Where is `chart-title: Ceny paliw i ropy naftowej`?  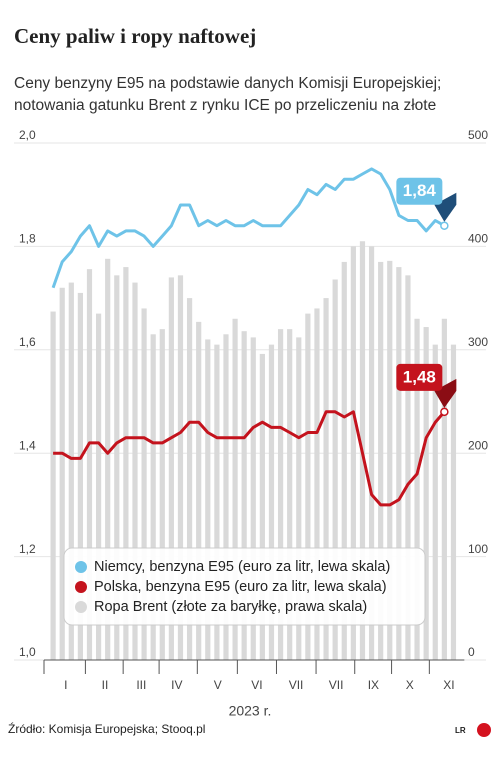 chart-title: Ceny paliw i ropy naftowej is located at coordinates (135, 36).